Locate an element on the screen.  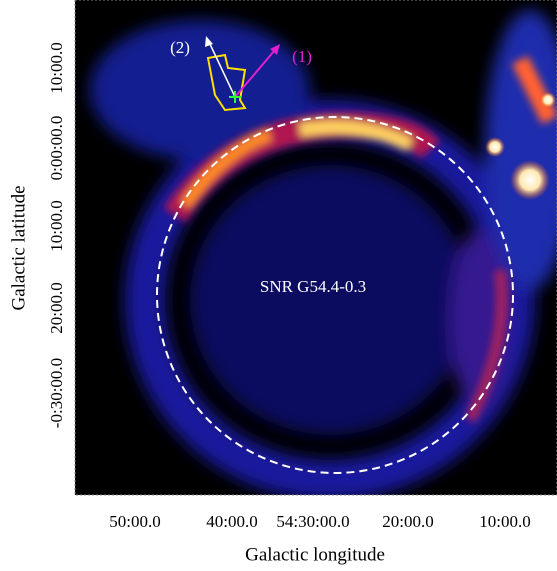
annotation: SNR G54.4-0.3 is located at coordinates (313, 286).